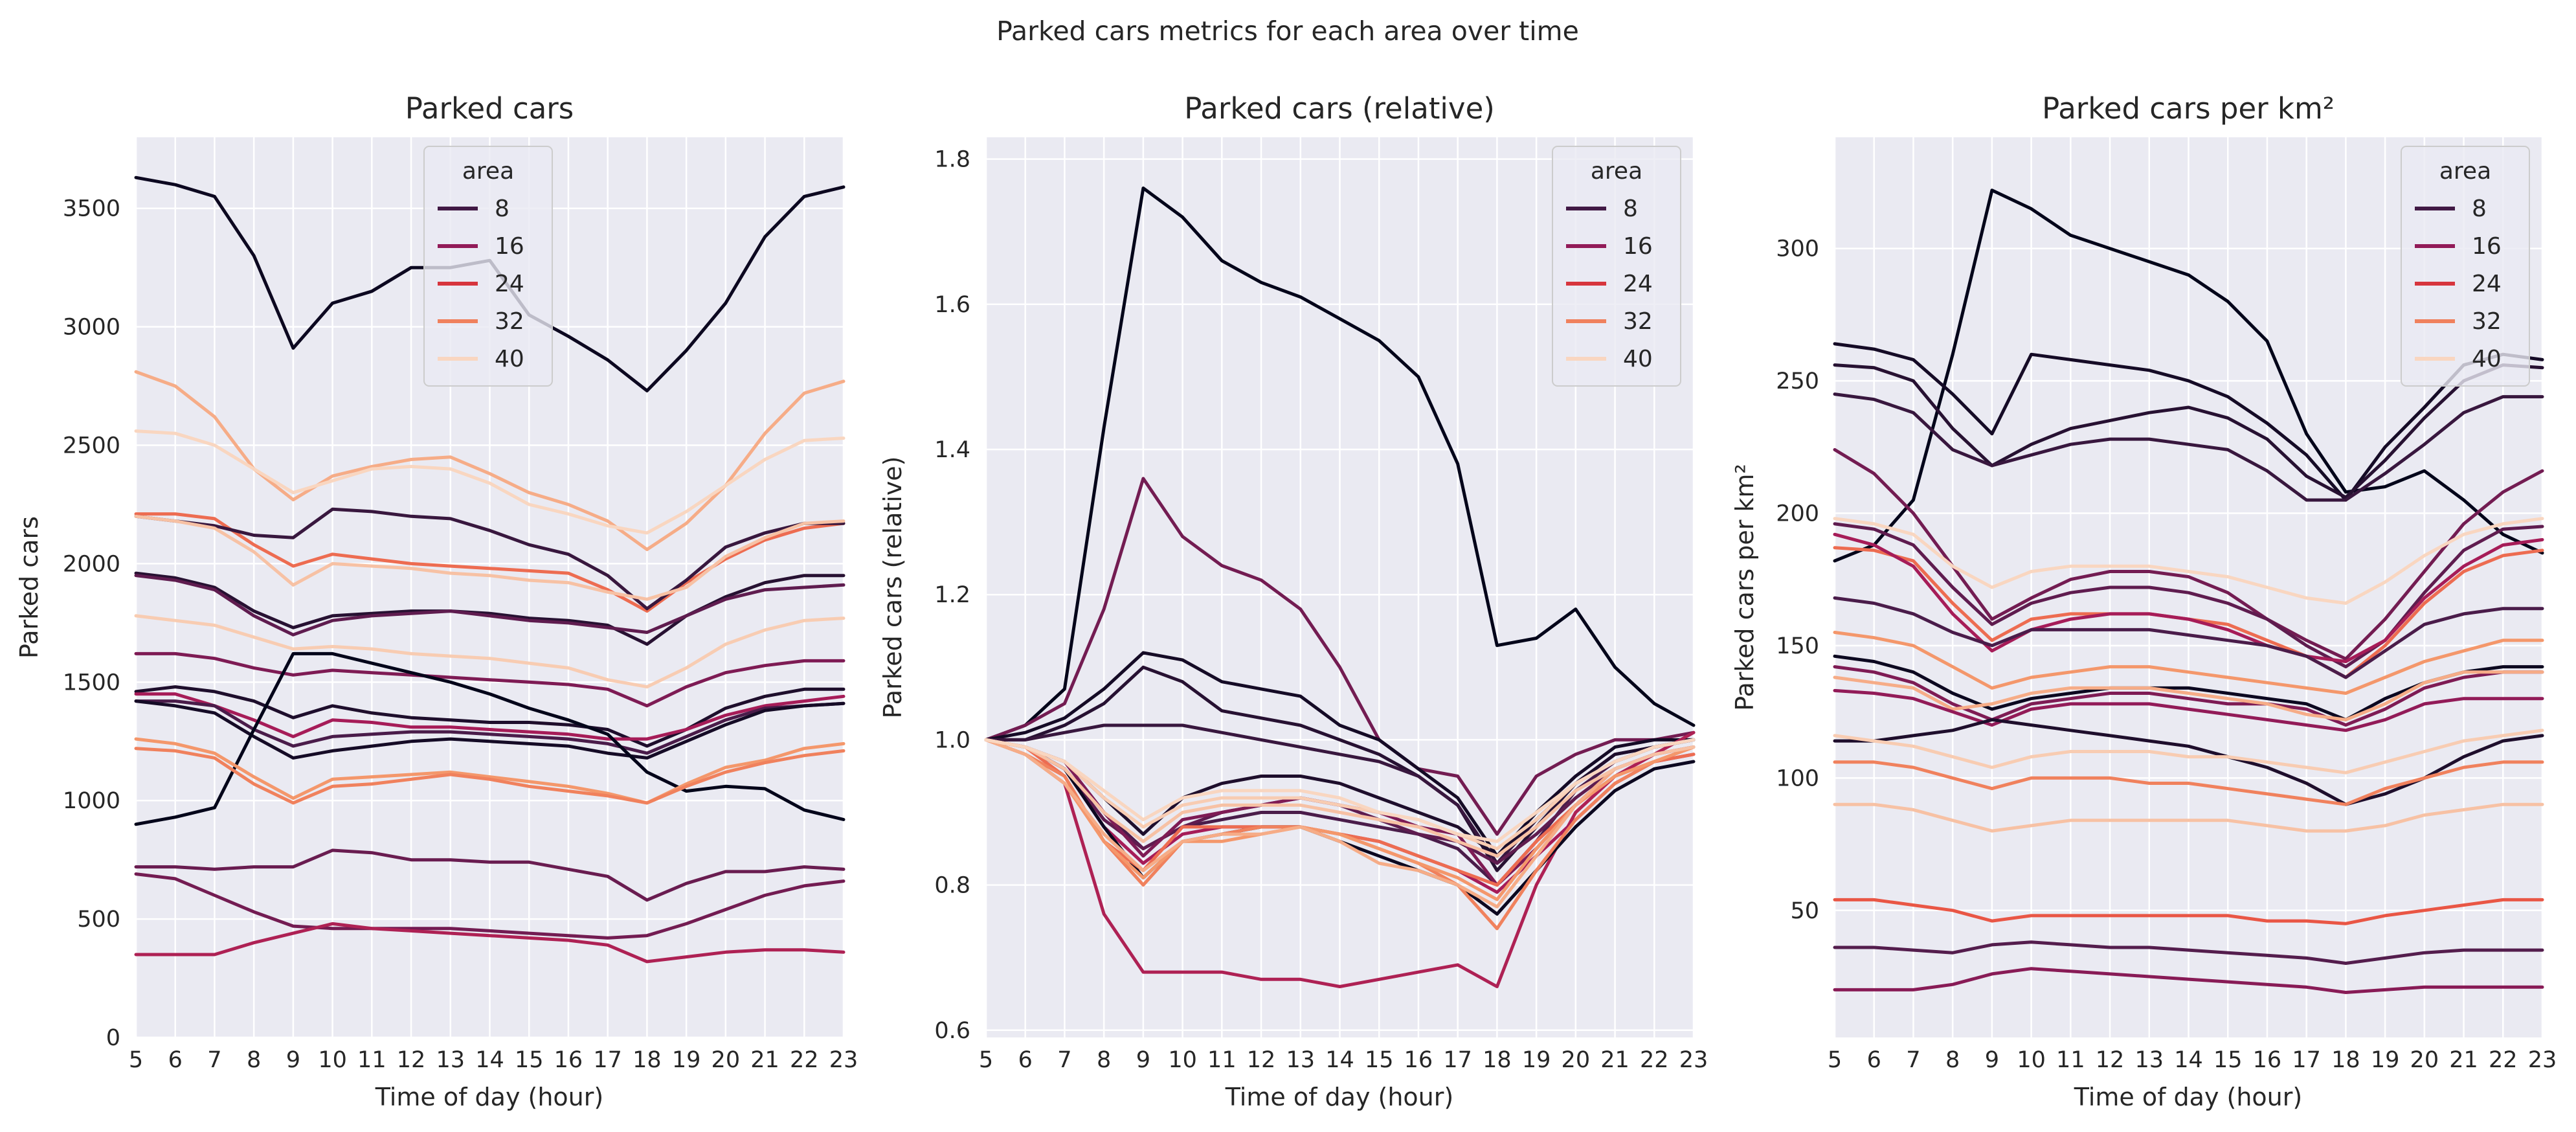 The image size is (2576, 1132). What do you see at coordinates (952, 740) in the screenshot?
I see `y-tick-label: 1.0` at bounding box center [952, 740].